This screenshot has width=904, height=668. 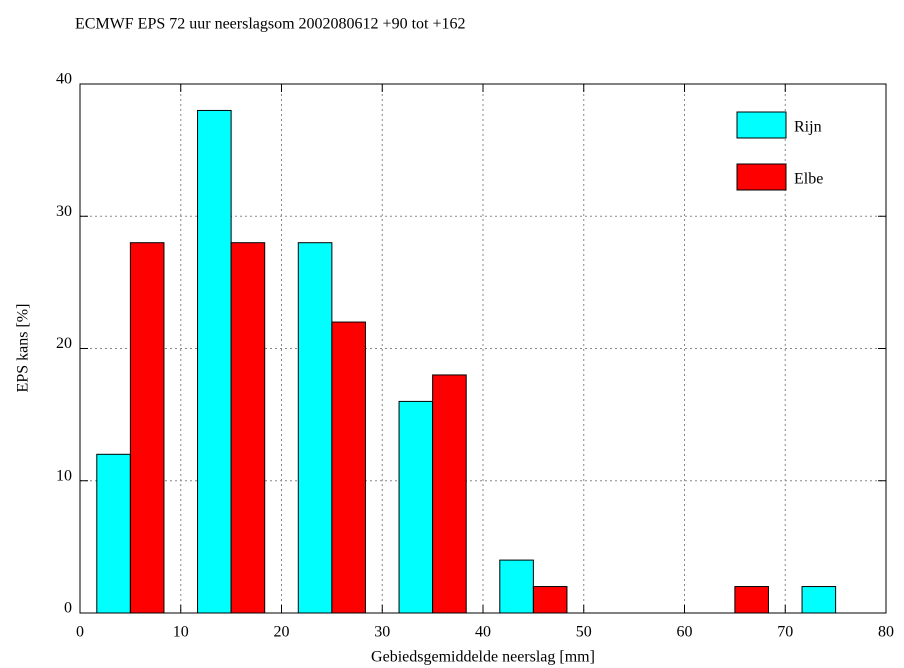 I want to click on x-tick-label: 60, so click(x=685, y=632).